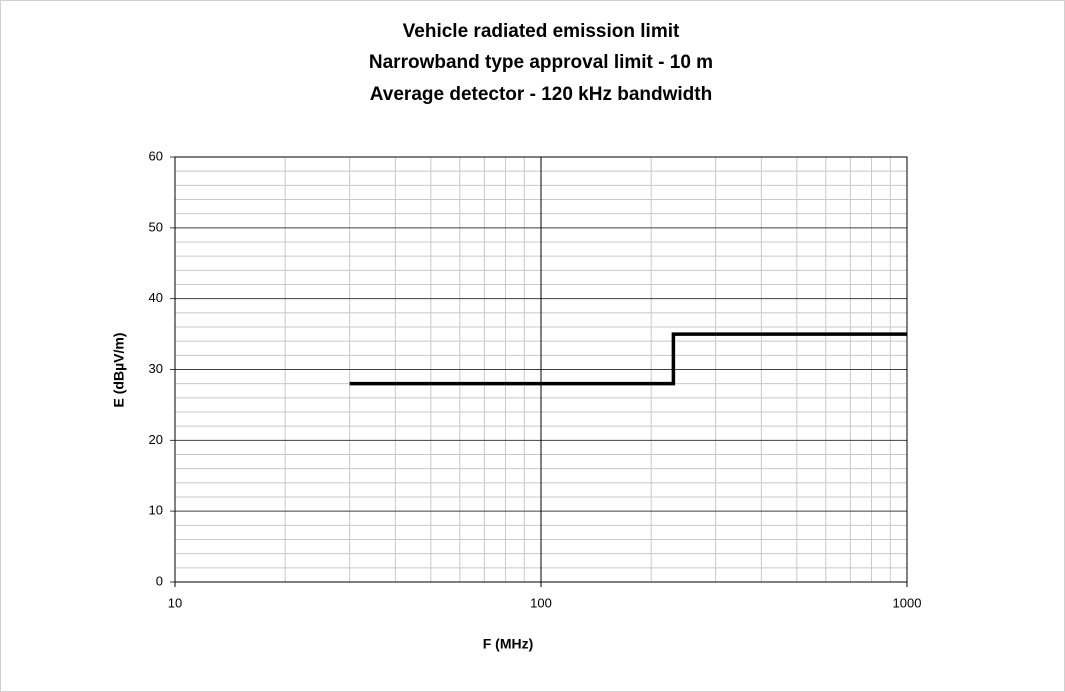 This screenshot has height=692, width=1065. I want to click on chart-subtitle: Narrowband type approval limit - 10 m, so click(541, 62).